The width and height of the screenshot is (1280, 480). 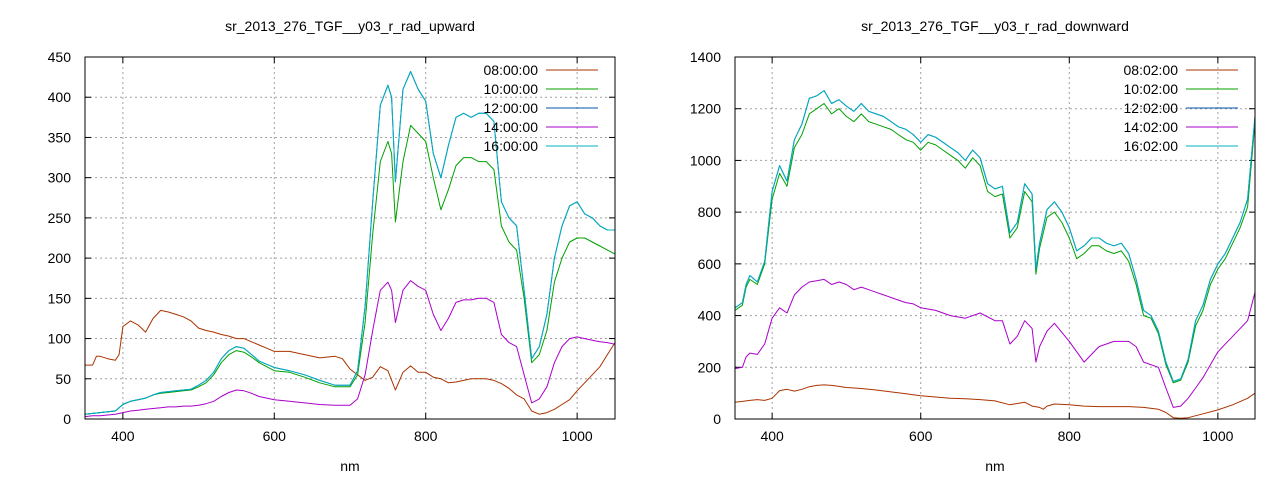 What do you see at coordinates (60, 57) in the screenshot?
I see `y-tick-label: 450` at bounding box center [60, 57].